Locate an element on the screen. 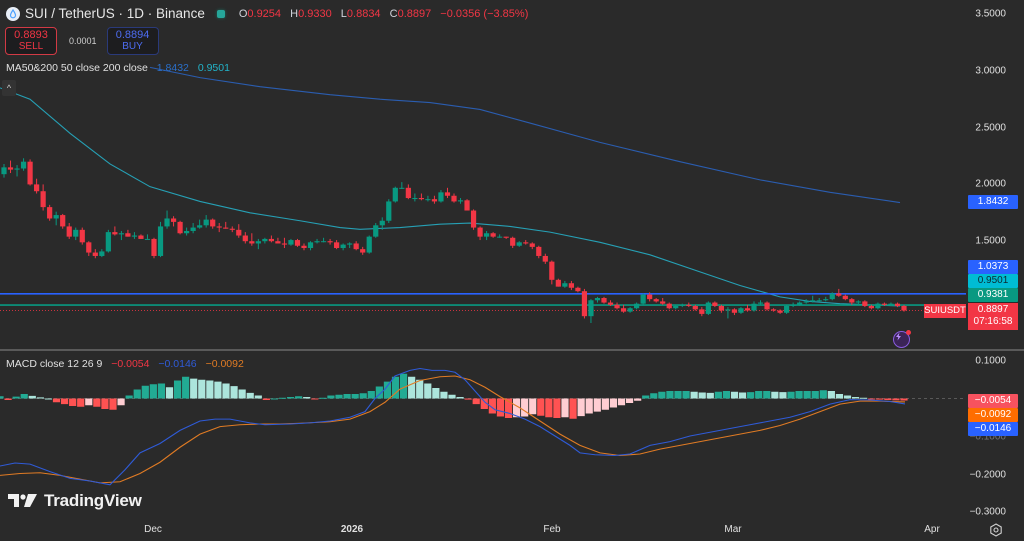 The height and width of the screenshot is (541, 1024). sell-button: 0.8893 SELL is located at coordinates (31, 41).